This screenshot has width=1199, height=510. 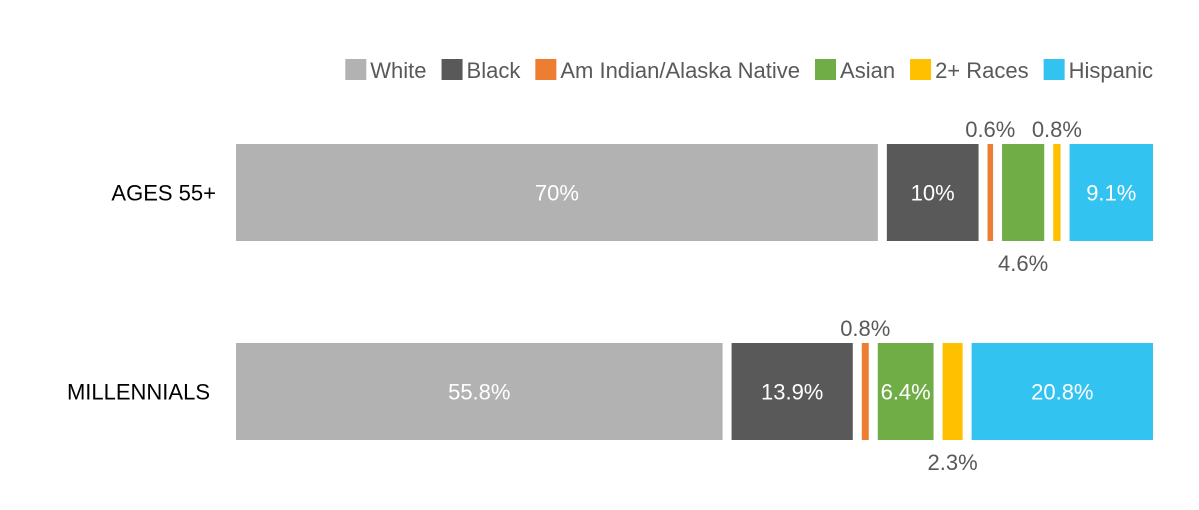 I want to click on legend-black-swatch, so click(x=452, y=69).